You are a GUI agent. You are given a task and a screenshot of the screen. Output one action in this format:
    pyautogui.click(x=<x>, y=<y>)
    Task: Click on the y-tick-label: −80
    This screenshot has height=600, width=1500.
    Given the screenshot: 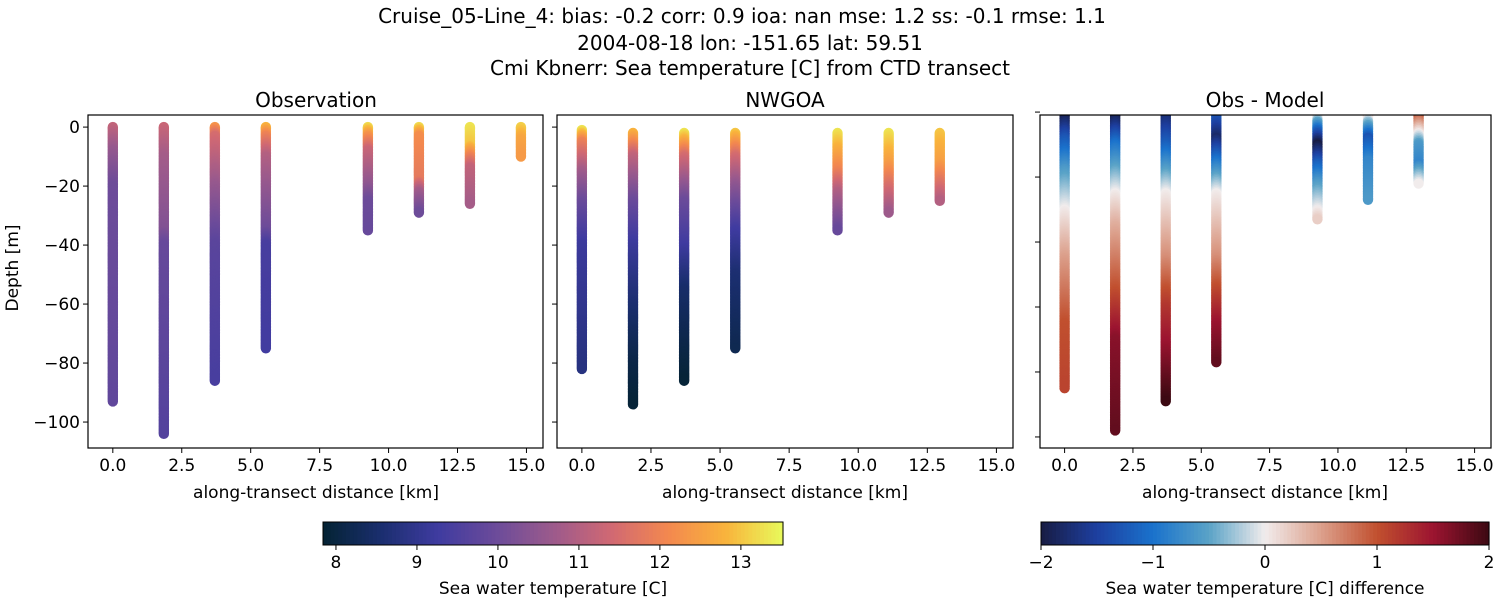 What is the action you would take?
    pyautogui.click(x=62, y=364)
    